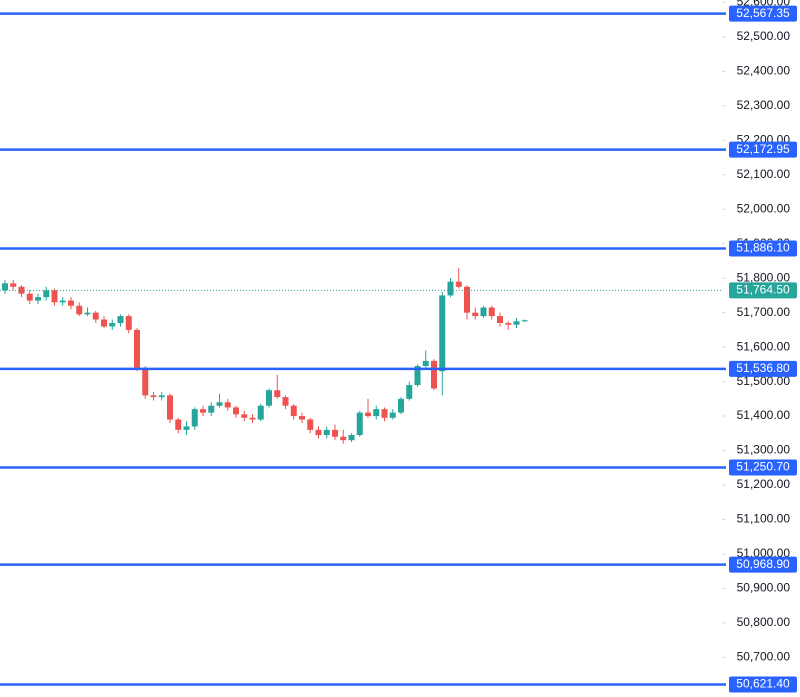 The image size is (800, 697). What do you see at coordinates (764, 36) in the screenshot?
I see `y-tick-label: 52,500.00` at bounding box center [764, 36].